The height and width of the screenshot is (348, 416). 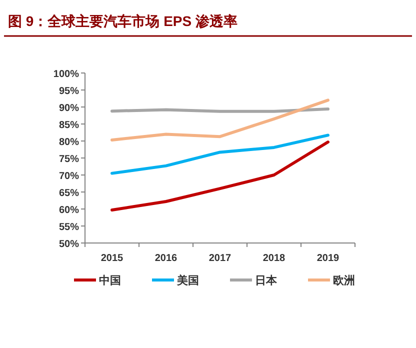 I want to click on y-tick-label: 55%, so click(x=69, y=227).